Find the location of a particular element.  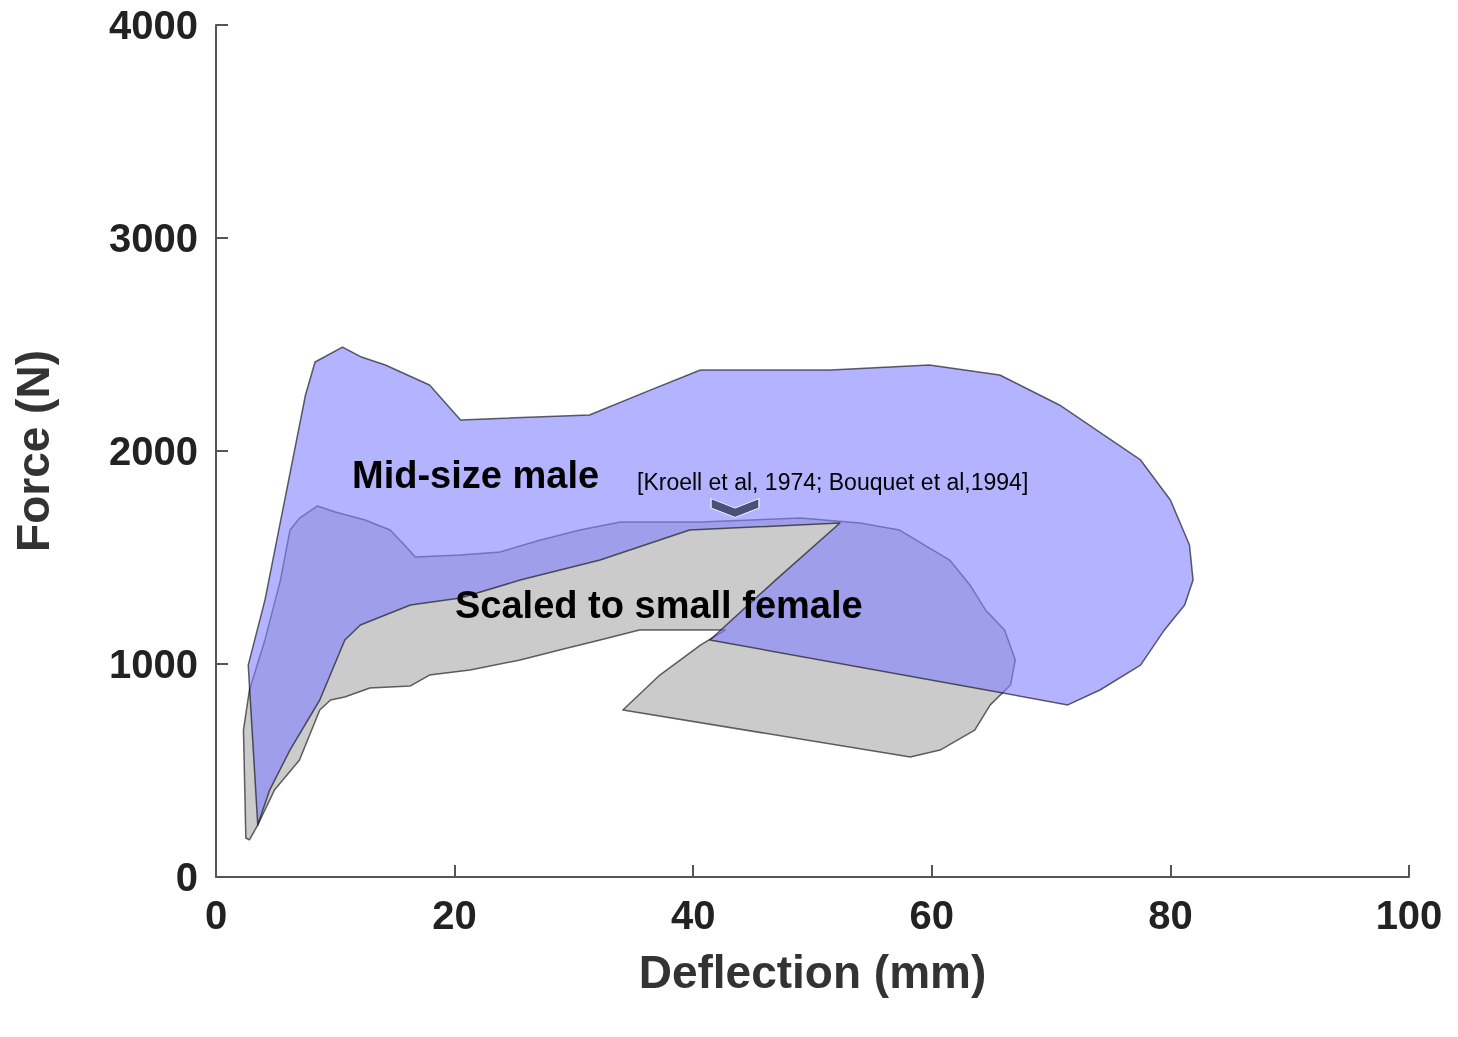

y-tick-label: 2000 is located at coordinates (153, 451).